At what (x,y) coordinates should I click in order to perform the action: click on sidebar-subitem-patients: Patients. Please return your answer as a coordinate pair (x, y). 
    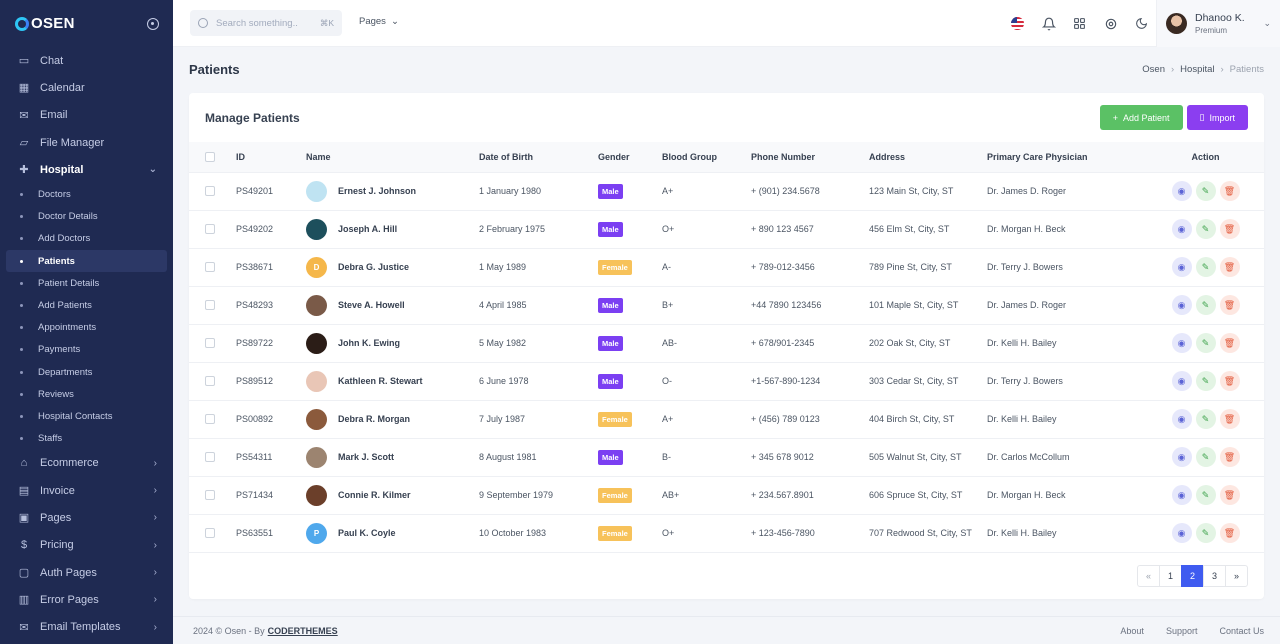
    Looking at the image, I should click on (86, 261).